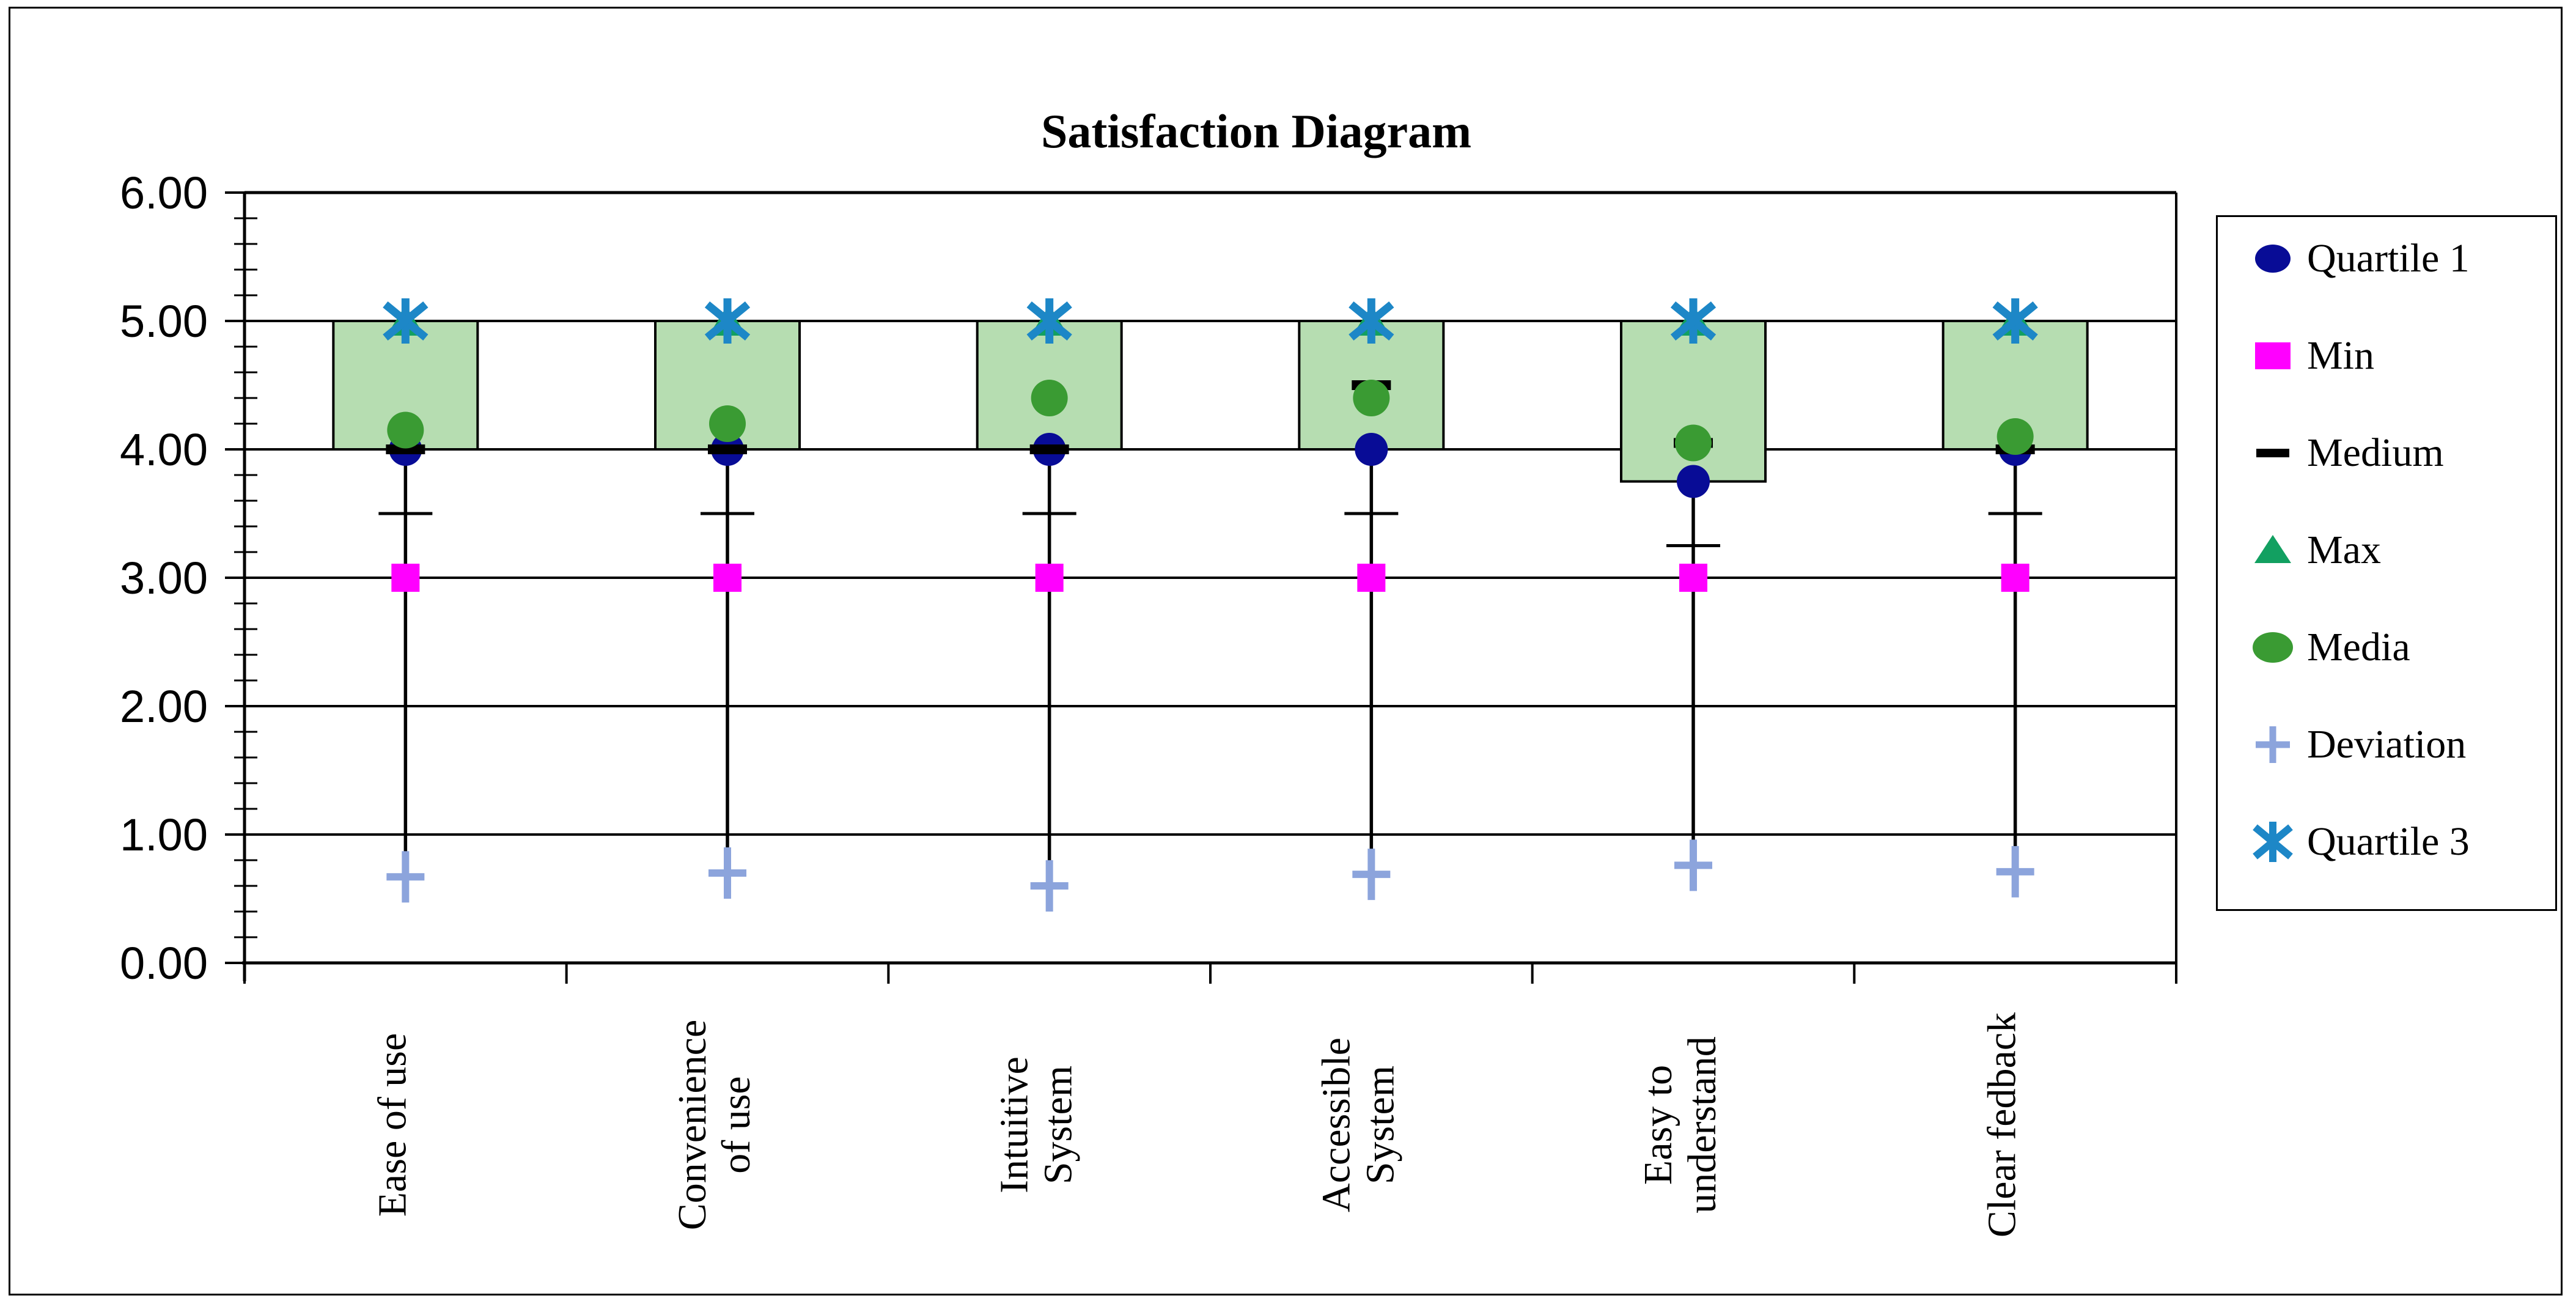 The width and height of the screenshot is (2576, 1312). Describe the element at coordinates (164, 834) in the screenshot. I see `y-axis-tick-label: 1.00` at that location.